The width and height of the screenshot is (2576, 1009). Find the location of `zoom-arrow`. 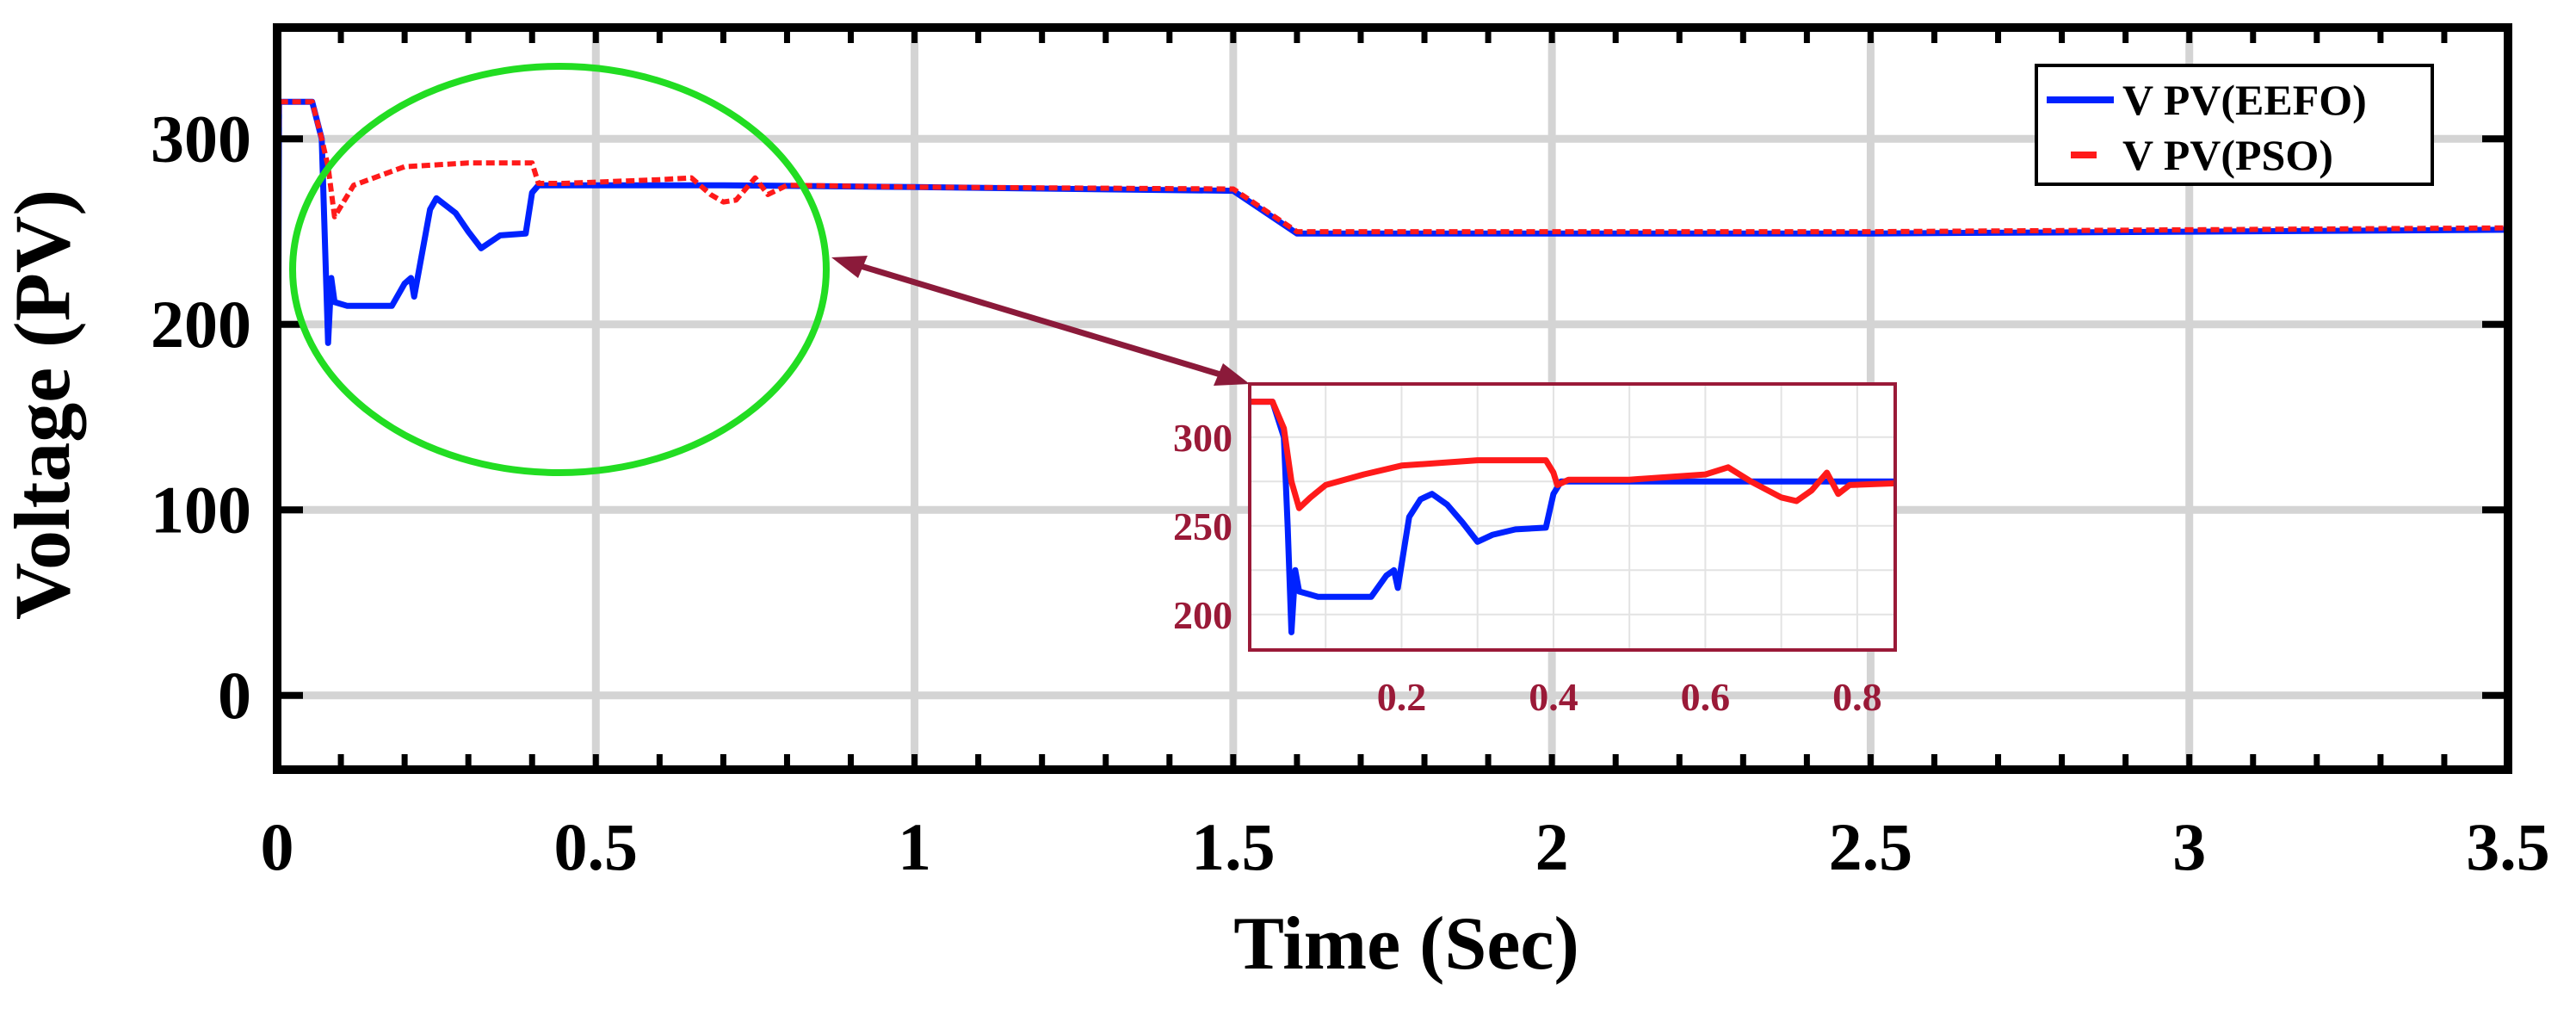

zoom-arrow is located at coordinates (1040, 321).